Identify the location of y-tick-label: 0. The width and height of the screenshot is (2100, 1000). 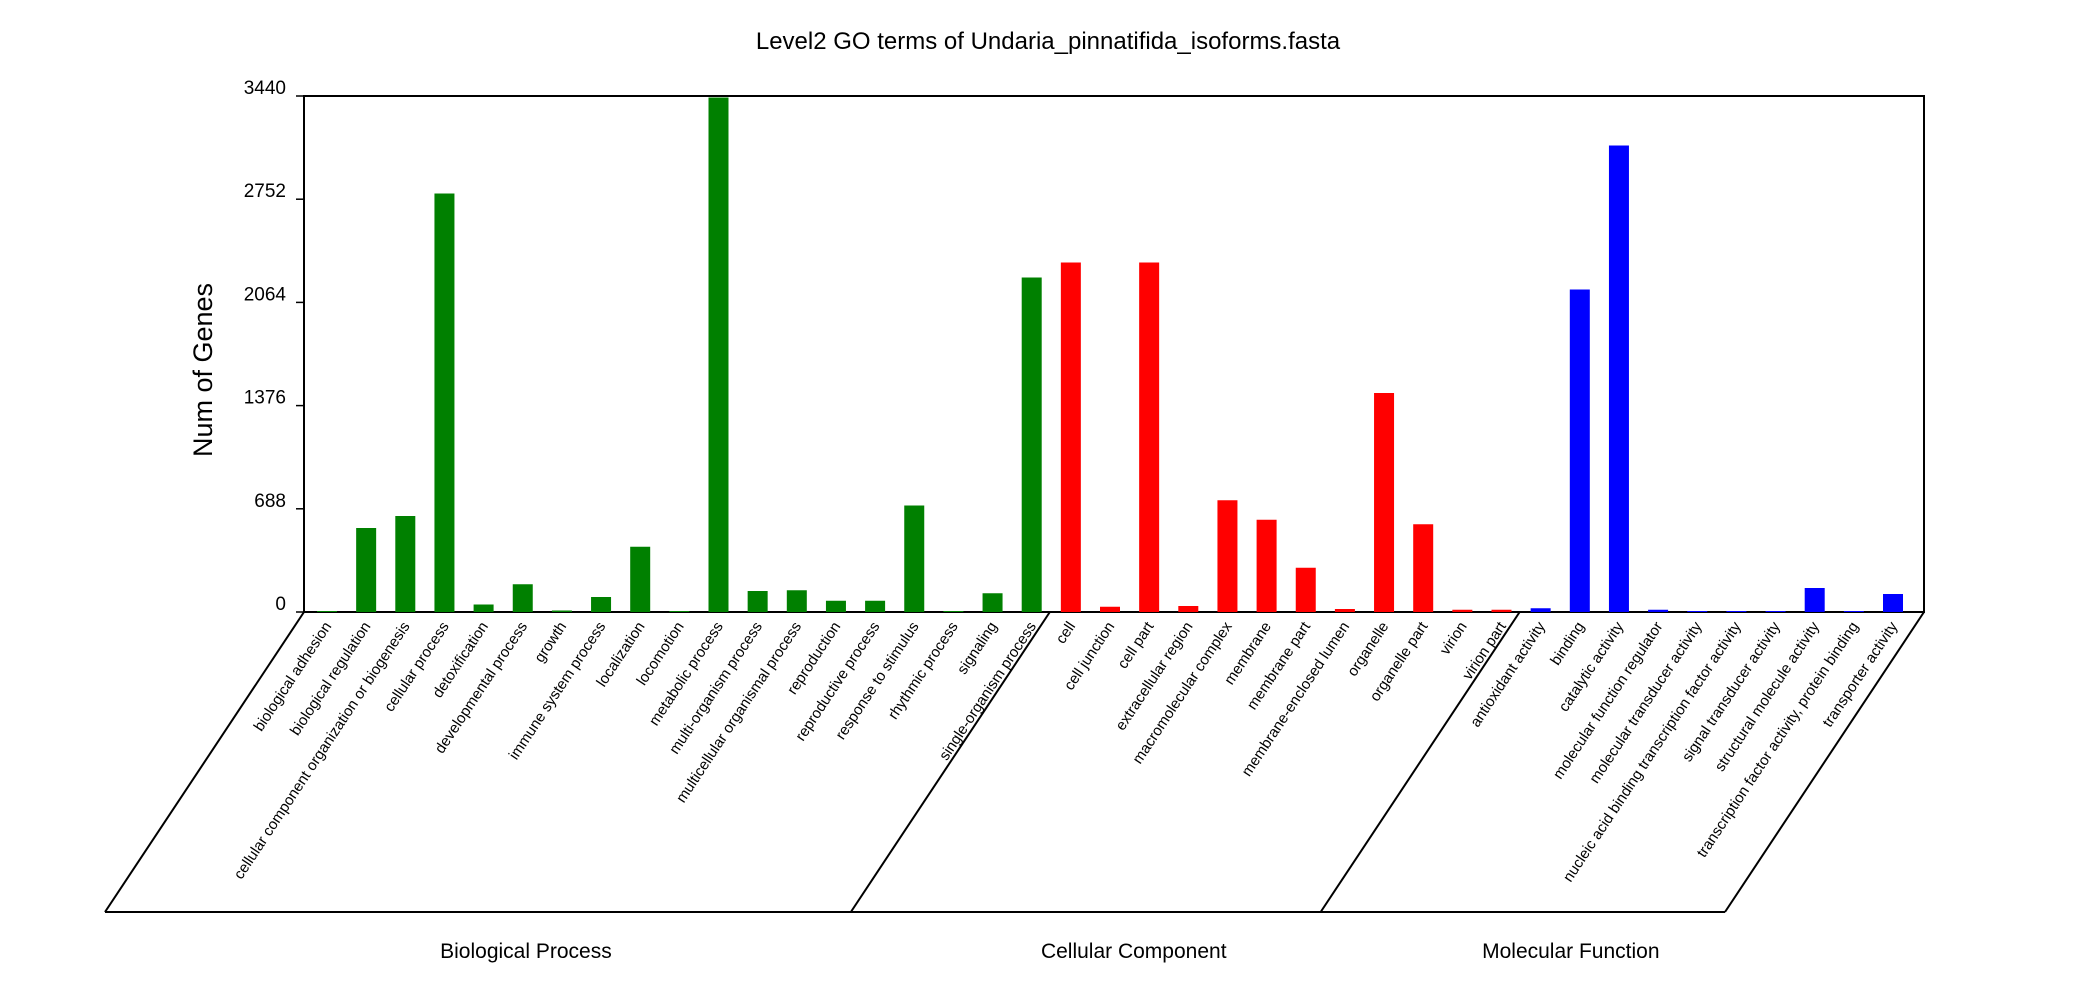
(280, 604).